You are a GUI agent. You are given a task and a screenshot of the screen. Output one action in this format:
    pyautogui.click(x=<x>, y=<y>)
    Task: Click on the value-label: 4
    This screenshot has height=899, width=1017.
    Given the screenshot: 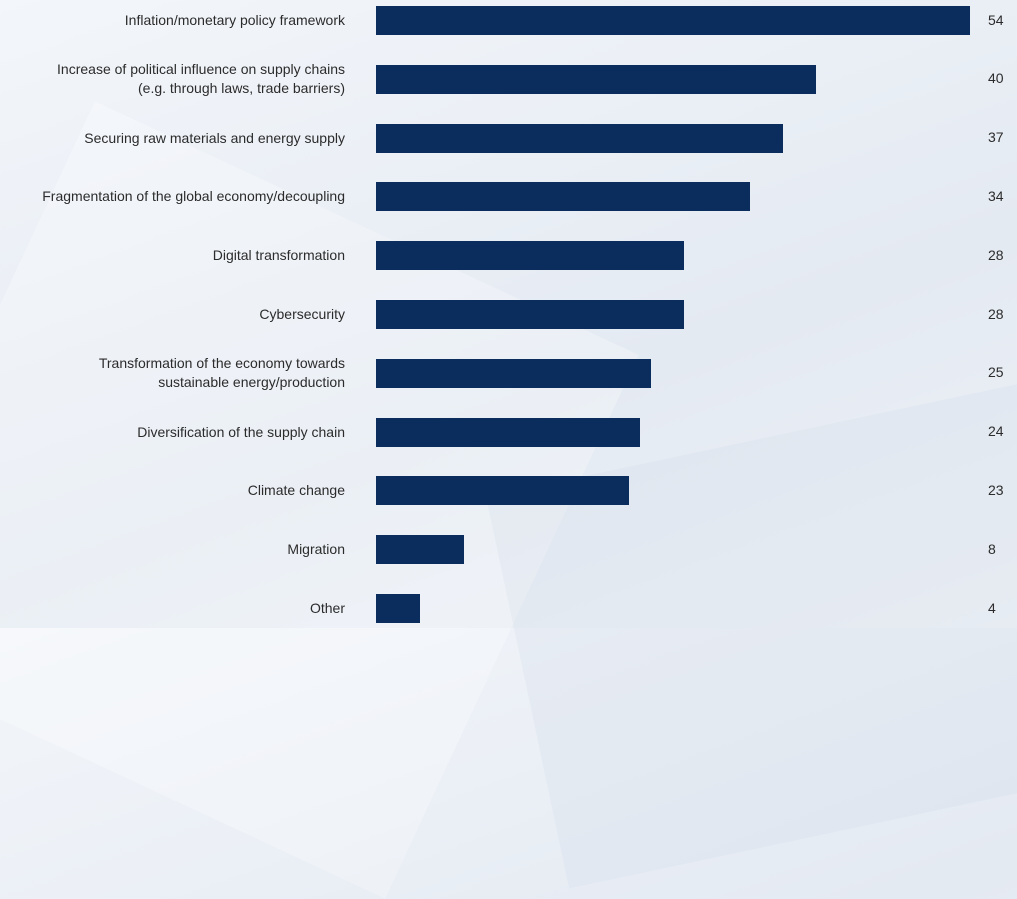 What is the action you would take?
    pyautogui.click(x=992, y=607)
    